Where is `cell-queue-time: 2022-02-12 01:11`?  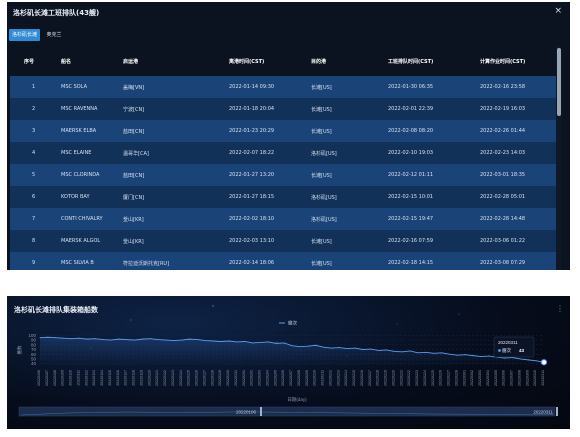
cell-queue-time: 2022-02-12 01:11 is located at coordinates (411, 175).